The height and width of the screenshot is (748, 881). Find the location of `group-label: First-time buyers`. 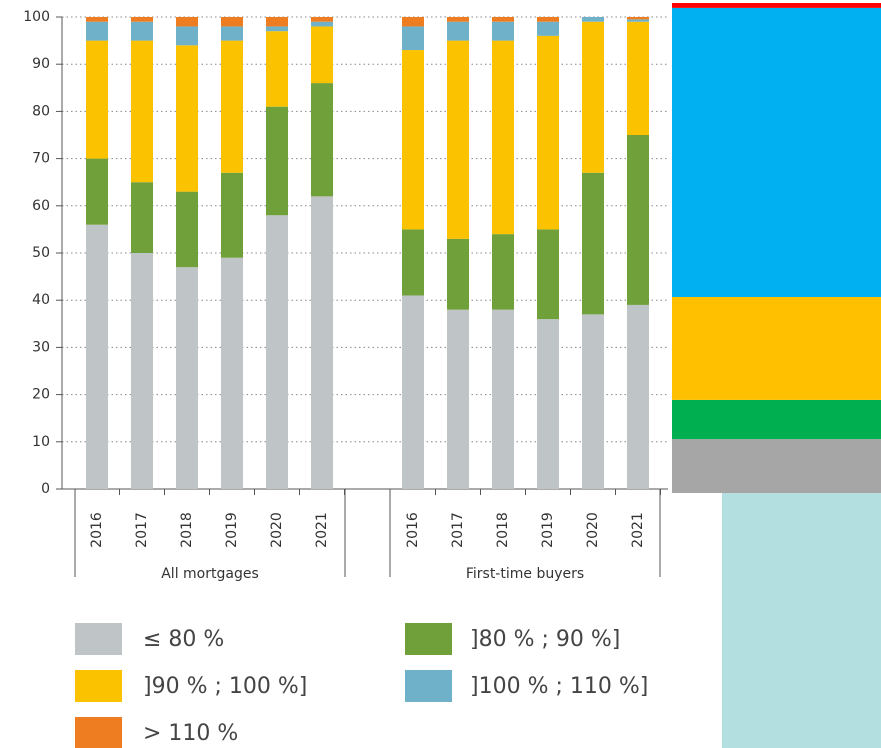

group-label: First-time buyers is located at coordinates (525, 574).